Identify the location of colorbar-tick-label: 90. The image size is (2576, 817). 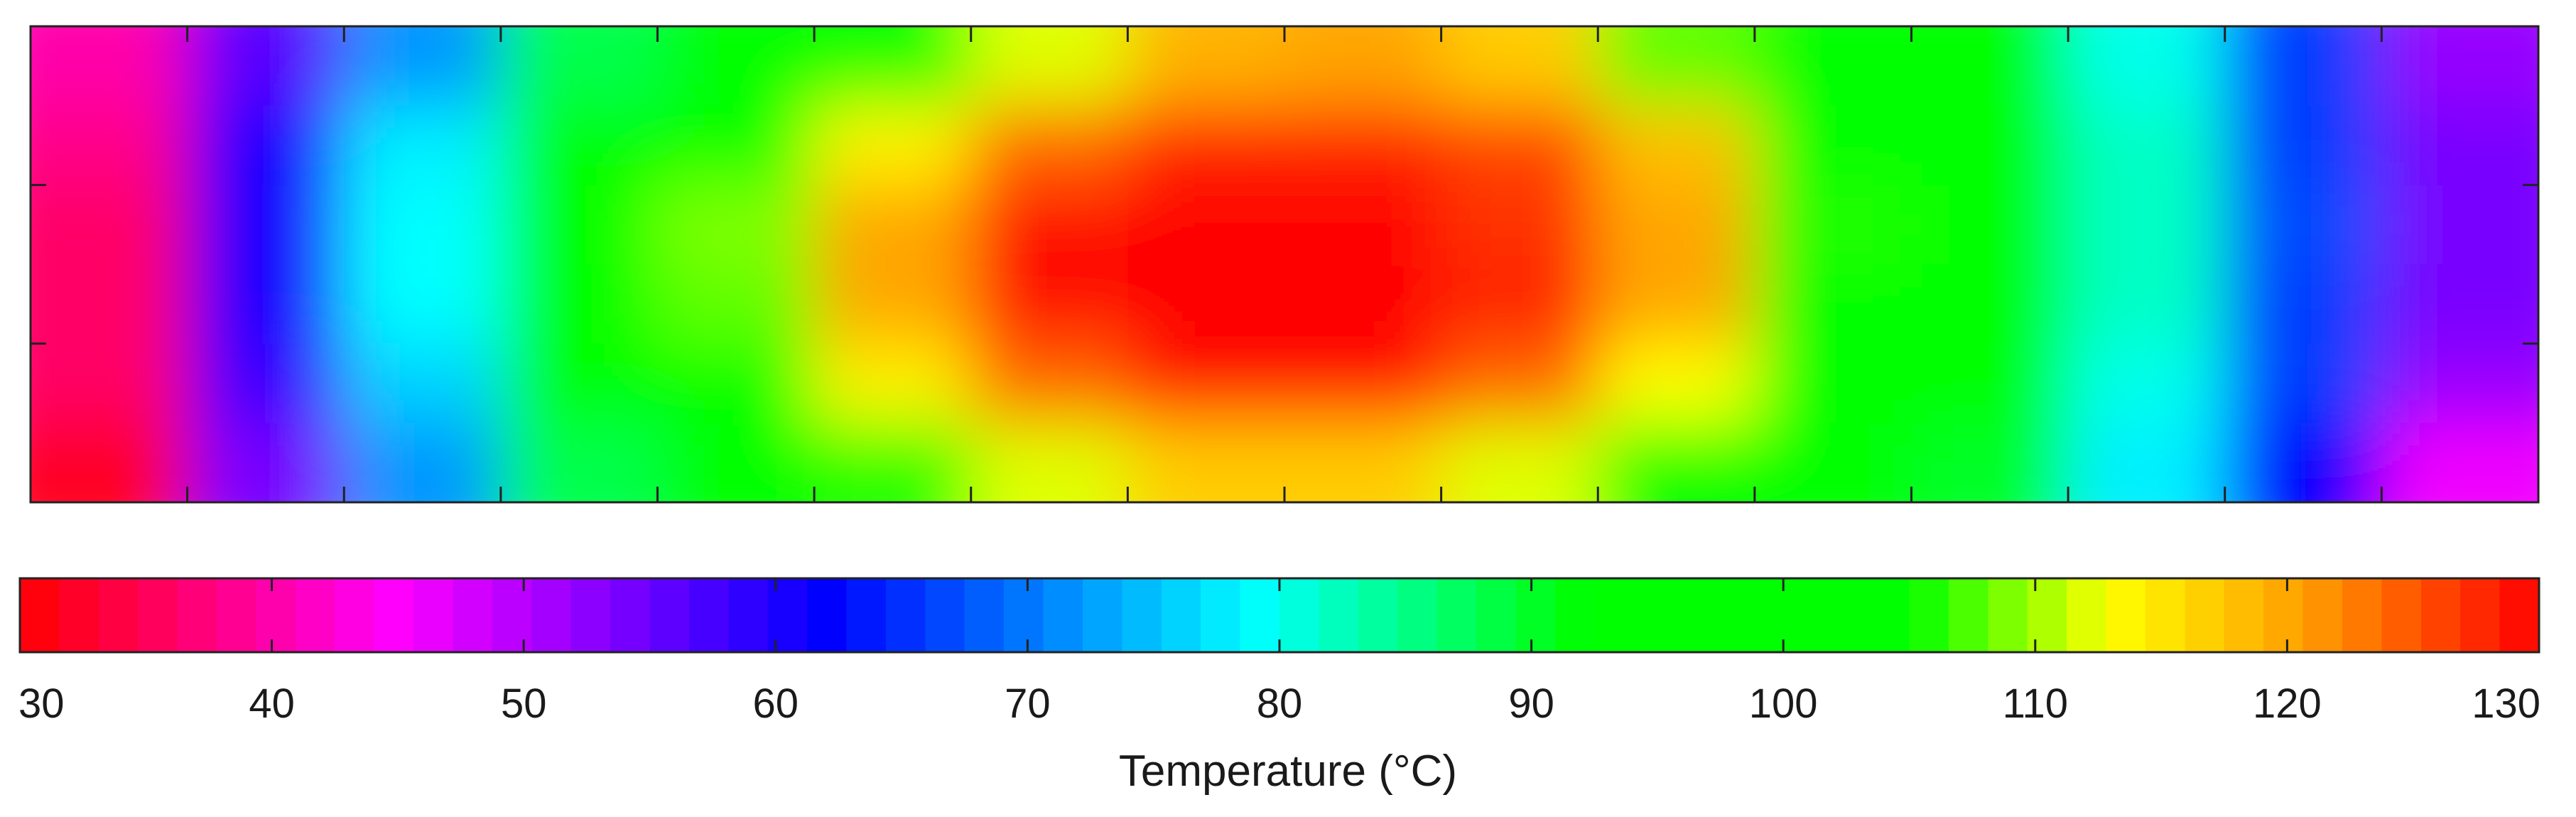
(1531, 704).